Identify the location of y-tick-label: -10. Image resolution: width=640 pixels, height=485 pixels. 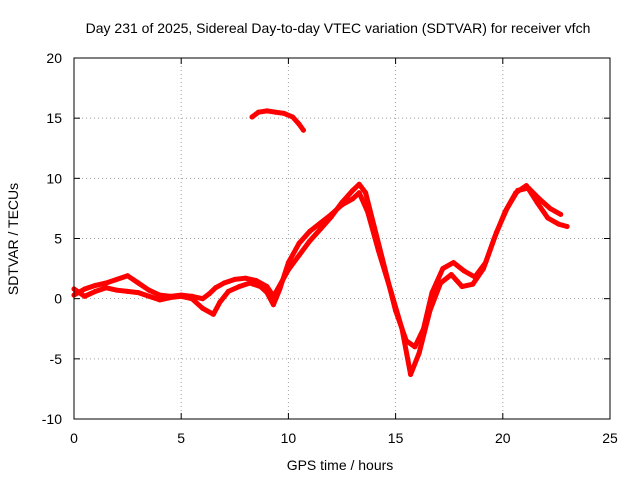
(52, 419).